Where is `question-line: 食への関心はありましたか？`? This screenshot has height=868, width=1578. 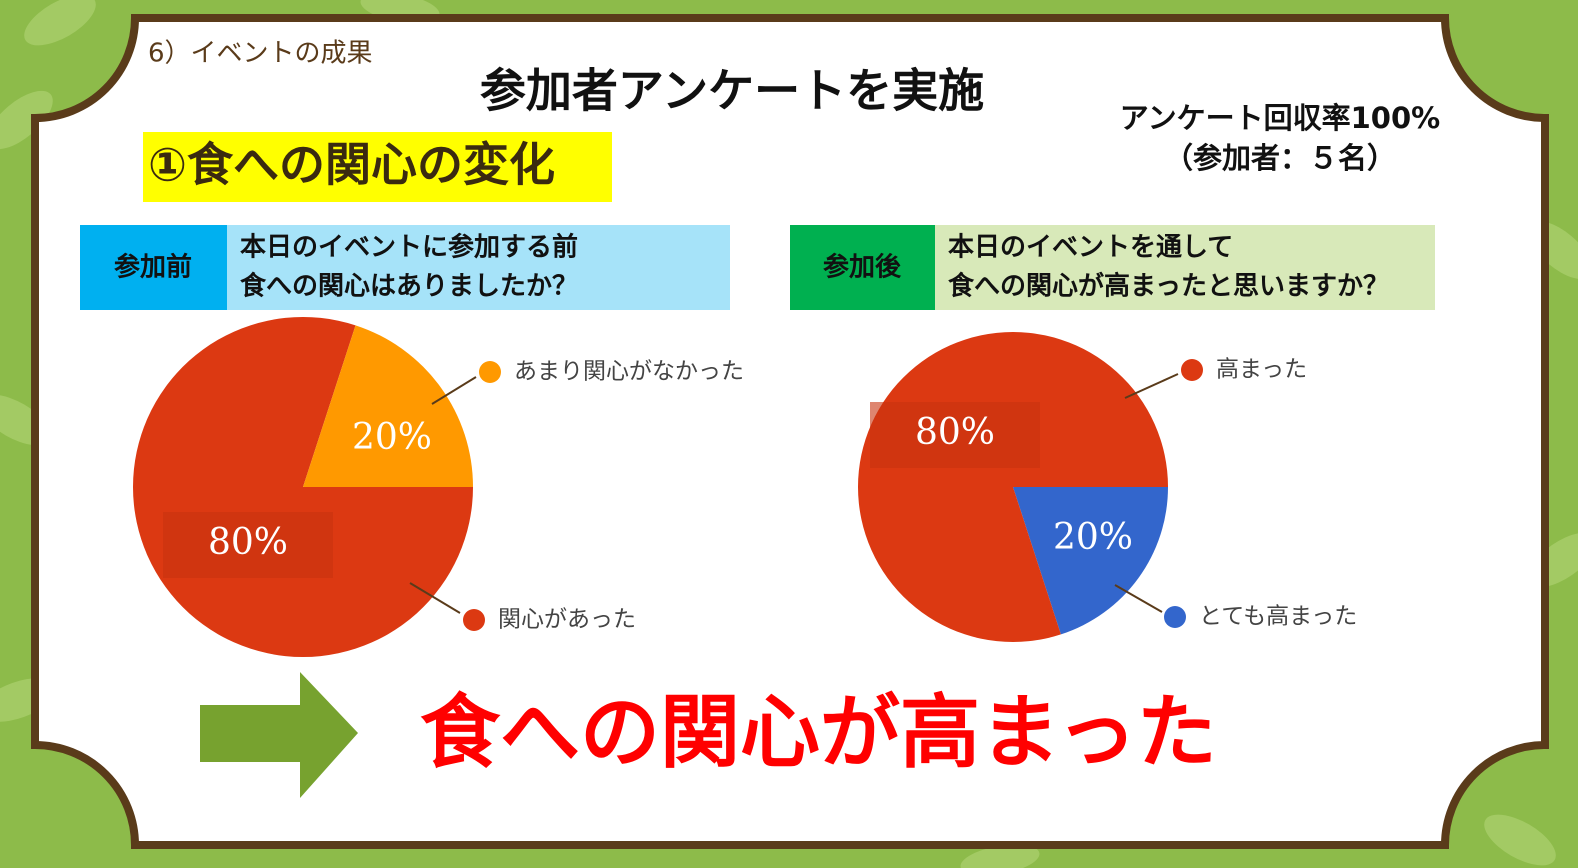
question-line: 食への関心はありましたか？ is located at coordinates (409, 286).